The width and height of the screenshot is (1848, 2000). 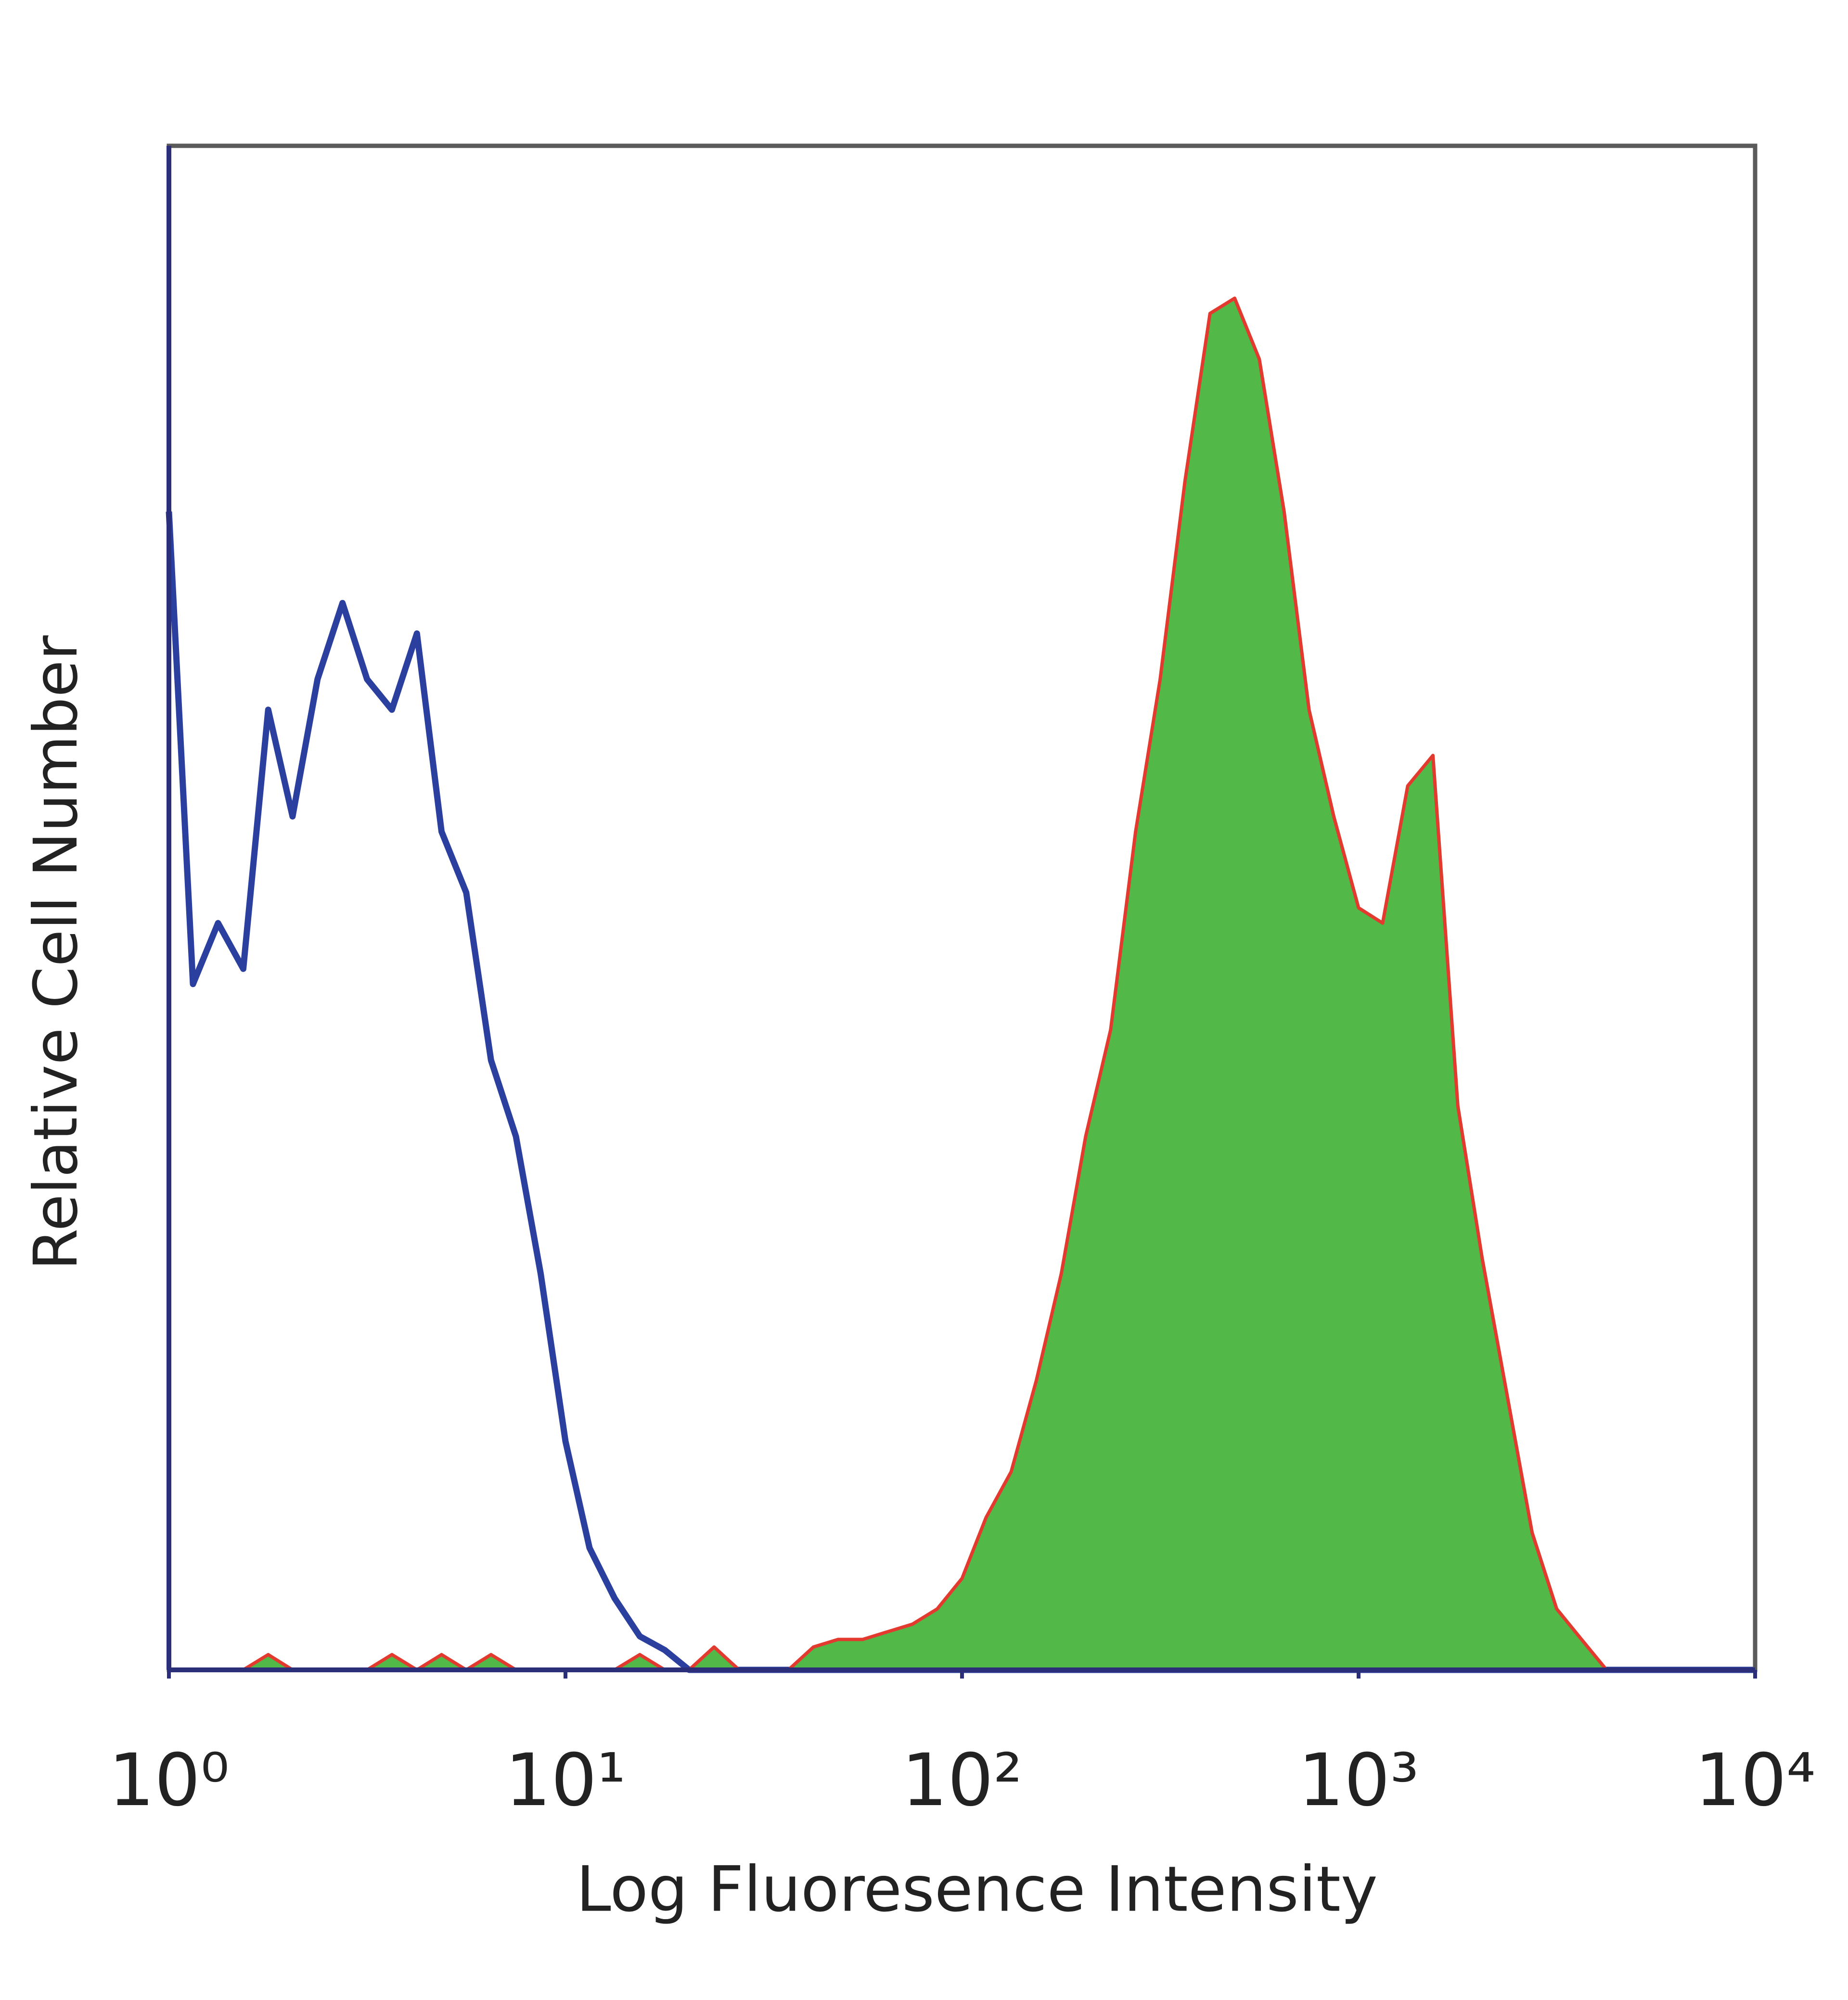 I want to click on x-tick-label: 10¹, so click(x=565, y=1780).